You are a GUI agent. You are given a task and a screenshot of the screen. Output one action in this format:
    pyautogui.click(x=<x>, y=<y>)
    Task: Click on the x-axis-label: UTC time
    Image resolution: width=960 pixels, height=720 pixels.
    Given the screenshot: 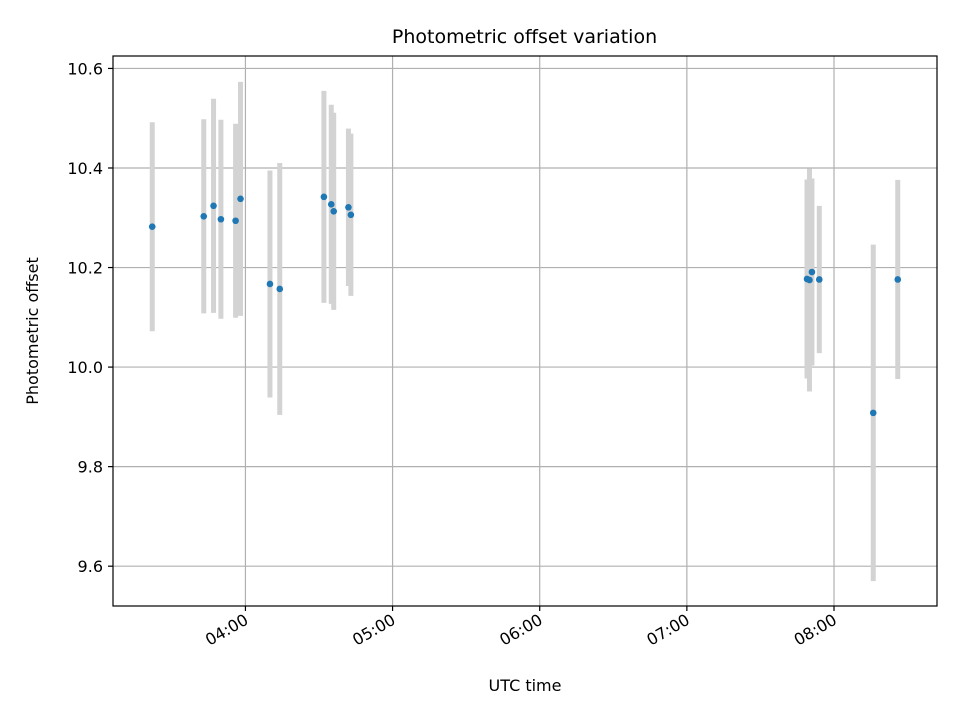 What is the action you would take?
    pyautogui.click(x=525, y=685)
    